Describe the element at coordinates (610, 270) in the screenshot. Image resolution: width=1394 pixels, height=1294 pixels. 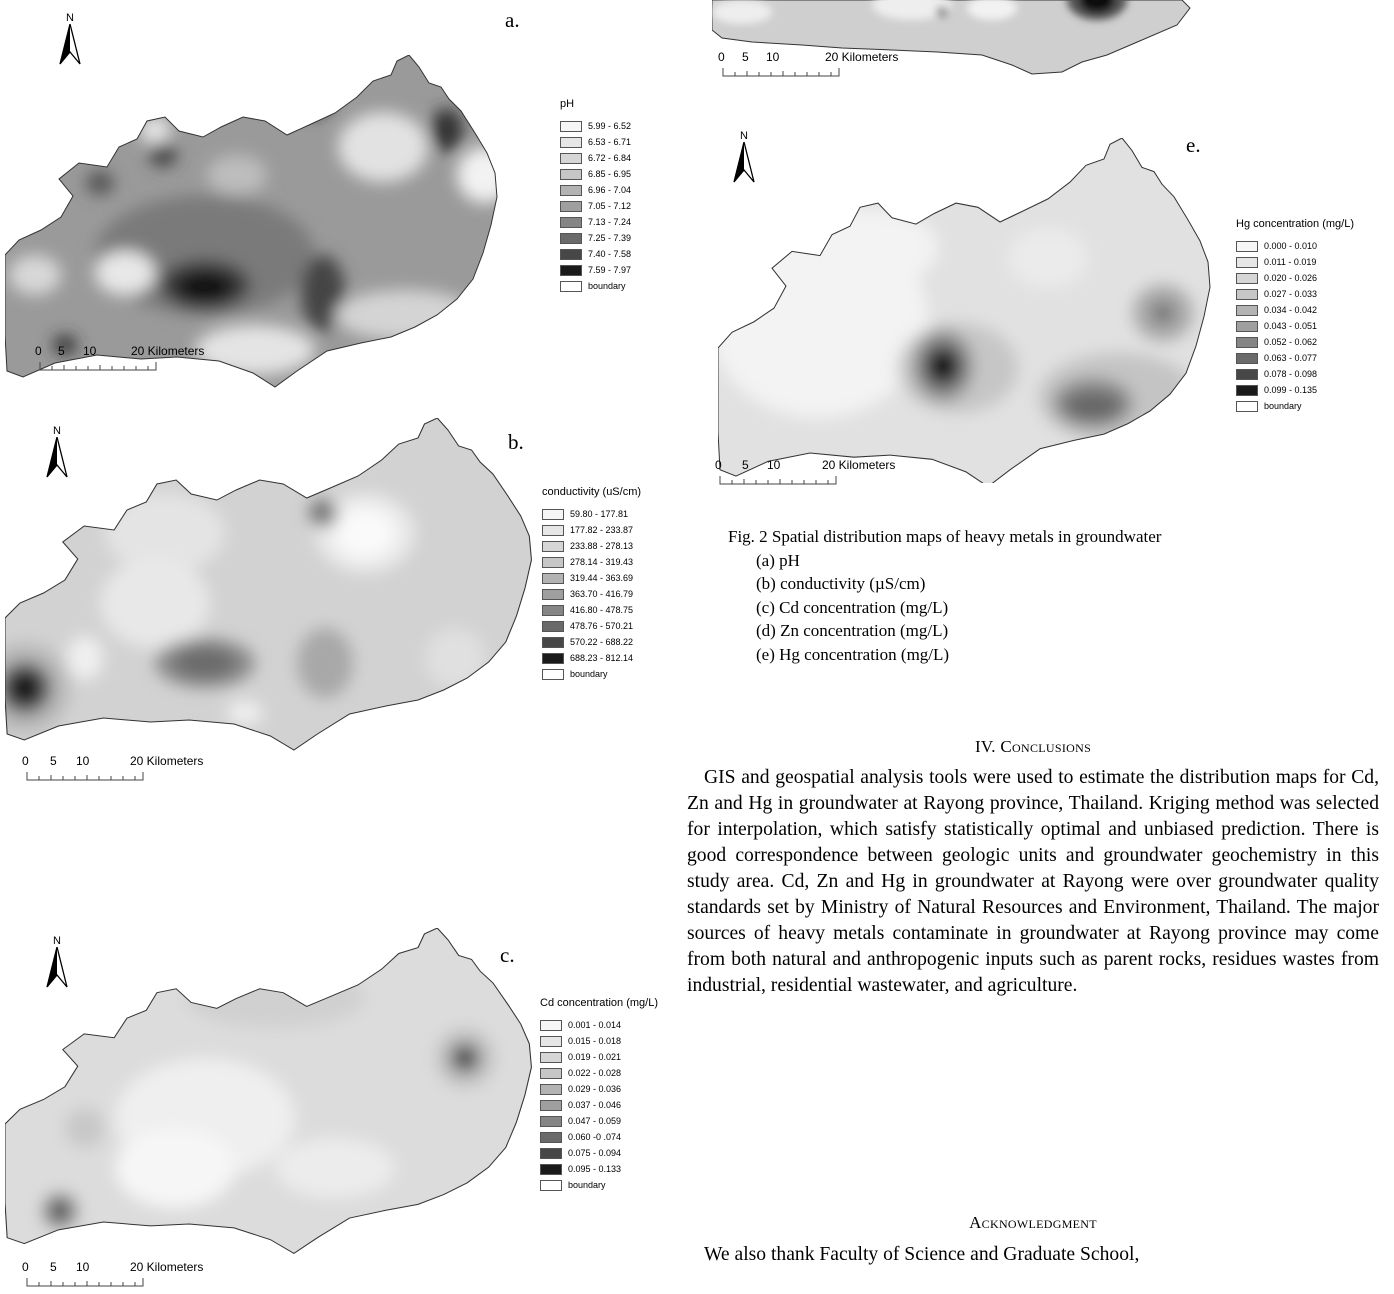
I see `legend-label: 7.59 - 7.97` at that location.